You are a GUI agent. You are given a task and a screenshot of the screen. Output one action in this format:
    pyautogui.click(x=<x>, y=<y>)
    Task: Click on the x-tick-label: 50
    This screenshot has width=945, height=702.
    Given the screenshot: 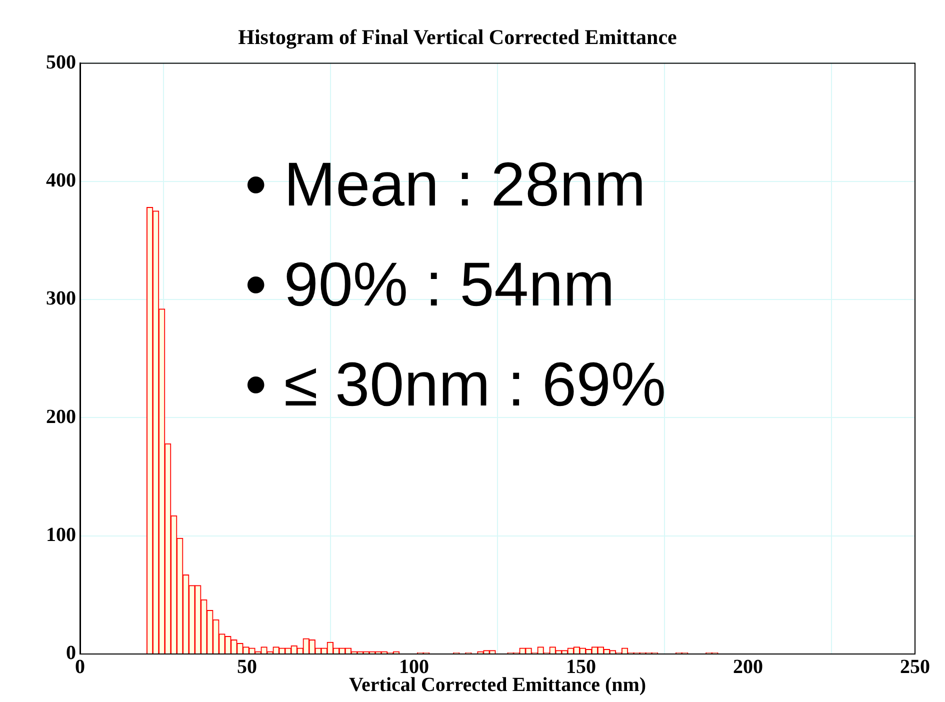 What is the action you would take?
    pyautogui.click(x=247, y=667)
    